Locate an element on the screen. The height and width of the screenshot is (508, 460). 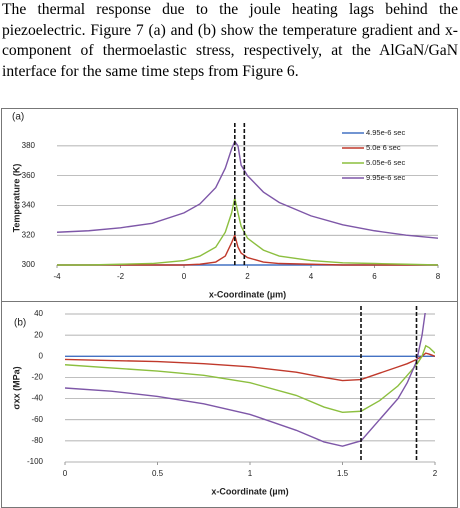
x-tick-label: 1.5 is located at coordinates (343, 473).